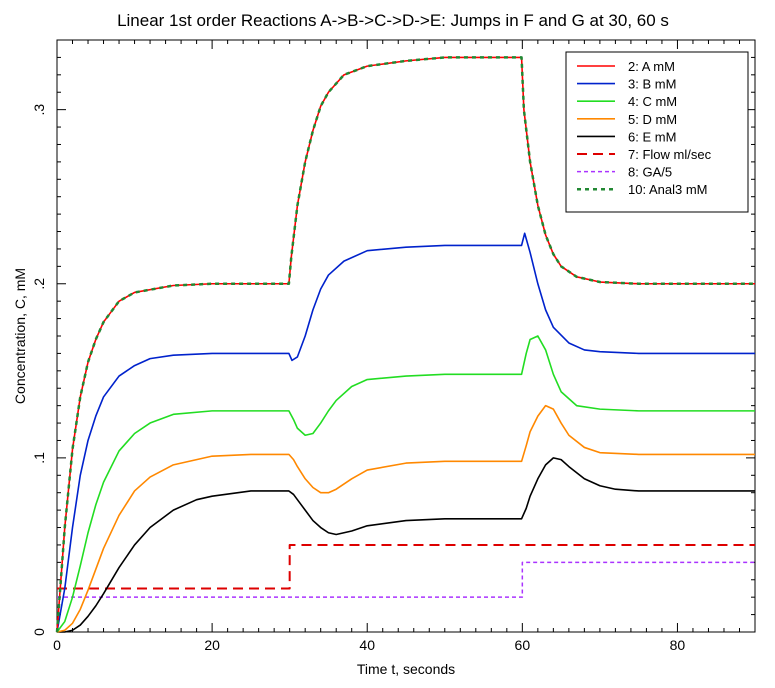 The height and width of the screenshot is (688, 775). What do you see at coordinates (57, 645) in the screenshot?
I see `x-tick-label: 0` at bounding box center [57, 645].